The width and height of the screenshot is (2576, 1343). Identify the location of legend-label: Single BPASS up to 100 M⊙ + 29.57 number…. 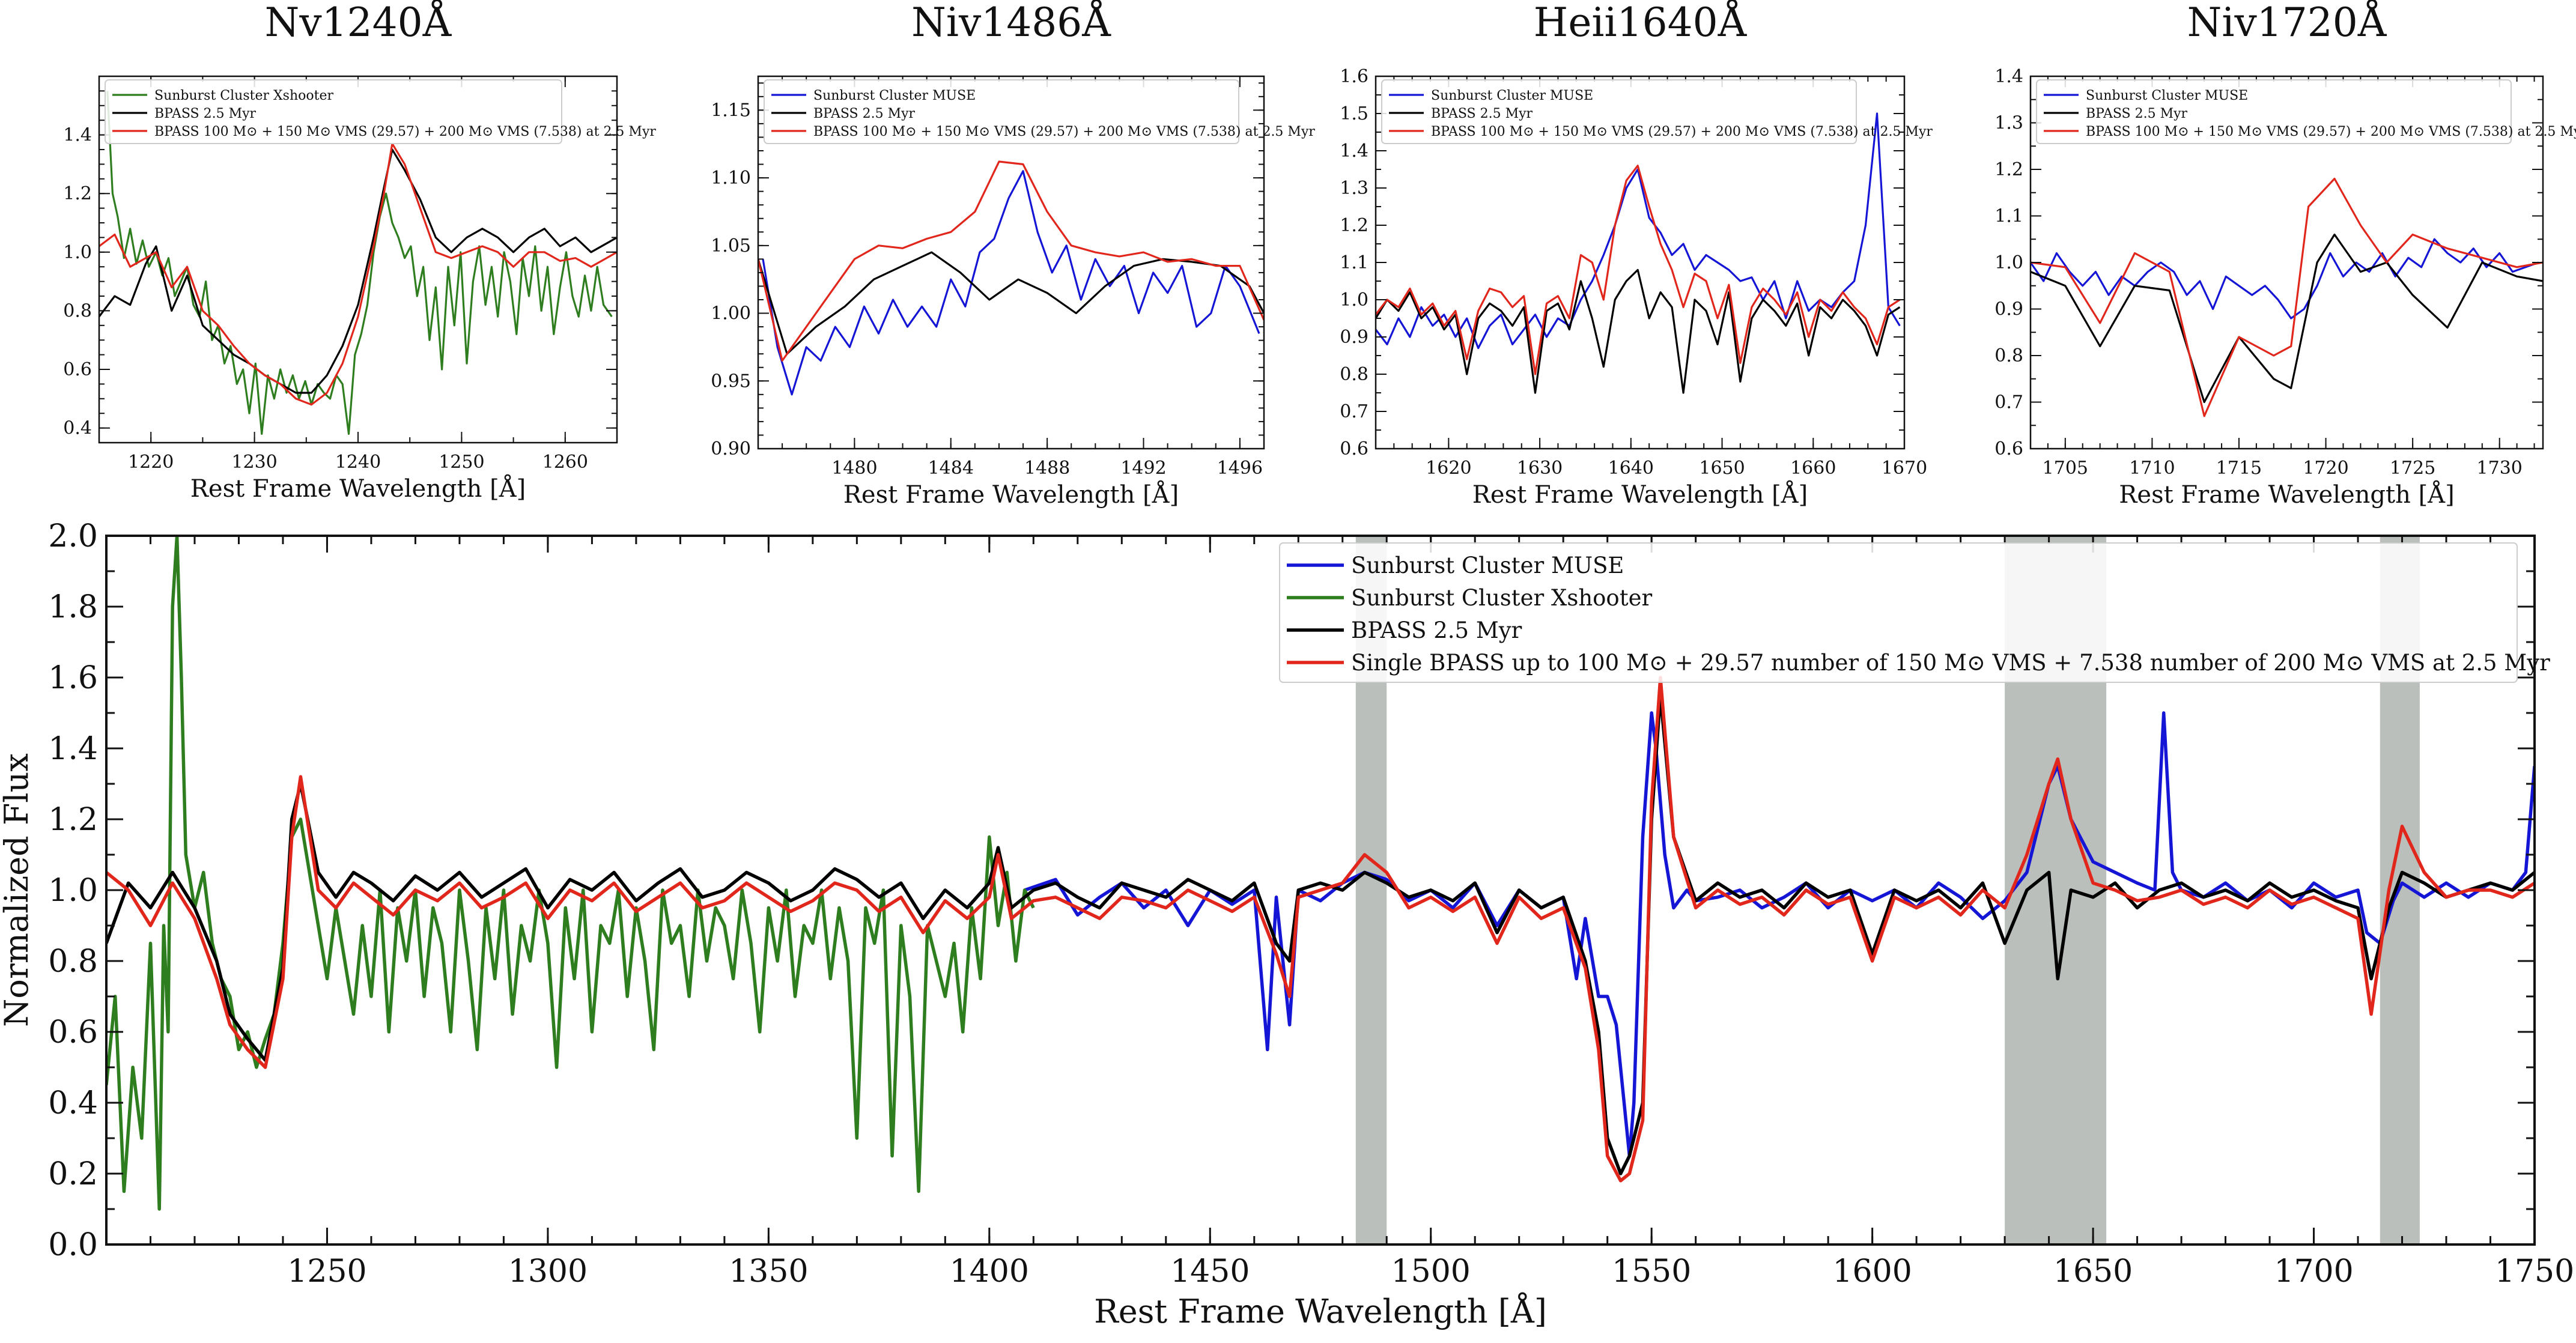
(1951, 663).